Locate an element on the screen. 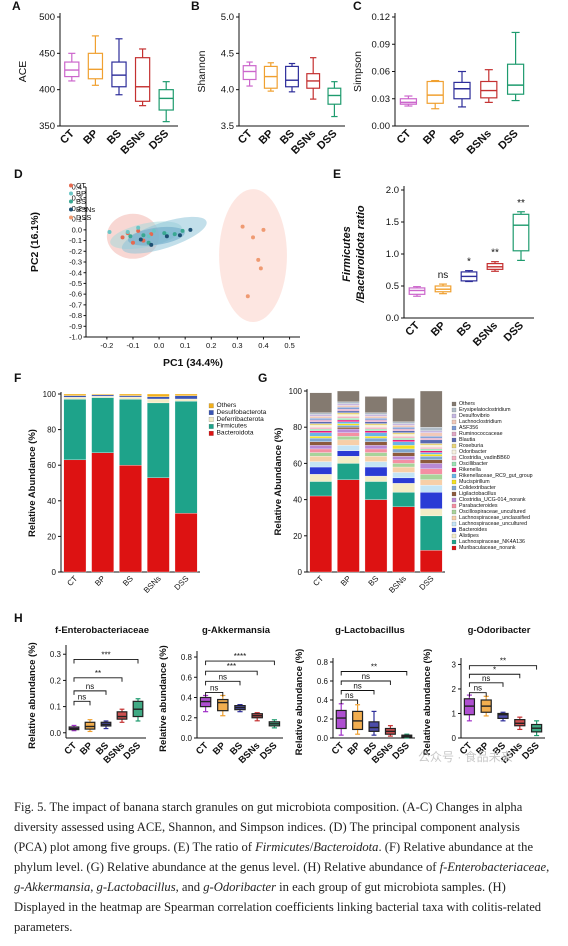 The width and height of the screenshot is (568, 946). bar-segment-G-BSNs-Lachnospiraceae_uncultured is located at coordinates (403, 475).